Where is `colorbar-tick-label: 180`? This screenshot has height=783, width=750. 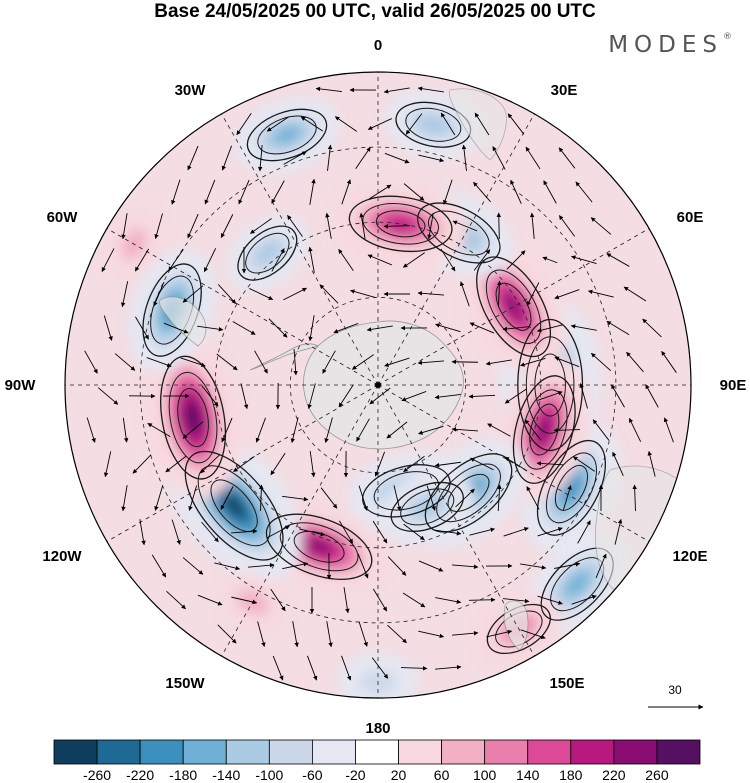
colorbar-tick-label: 180 is located at coordinates (571, 775).